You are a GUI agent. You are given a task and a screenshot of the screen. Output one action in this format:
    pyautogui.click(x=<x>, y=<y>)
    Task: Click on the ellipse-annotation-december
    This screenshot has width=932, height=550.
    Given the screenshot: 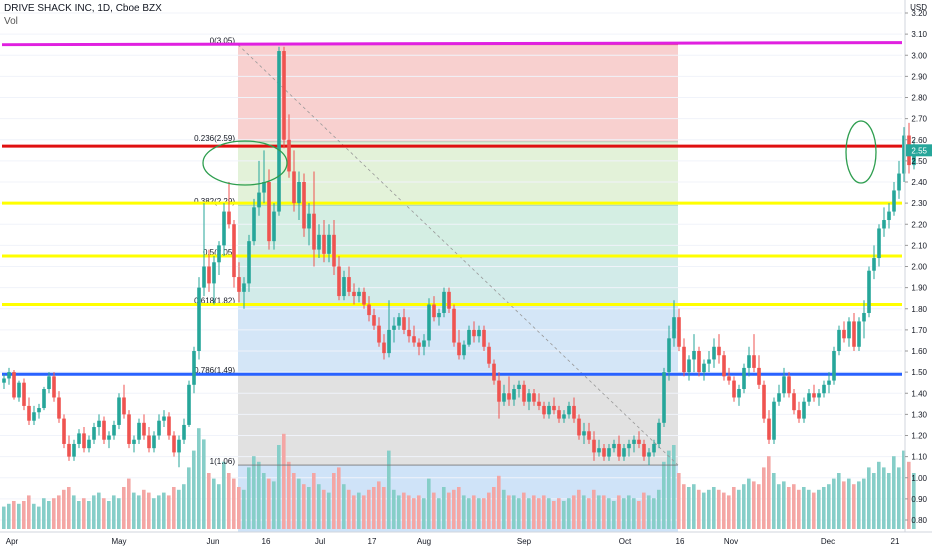 What is the action you would take?
    pyautogui.click(x=861, y=152)
    